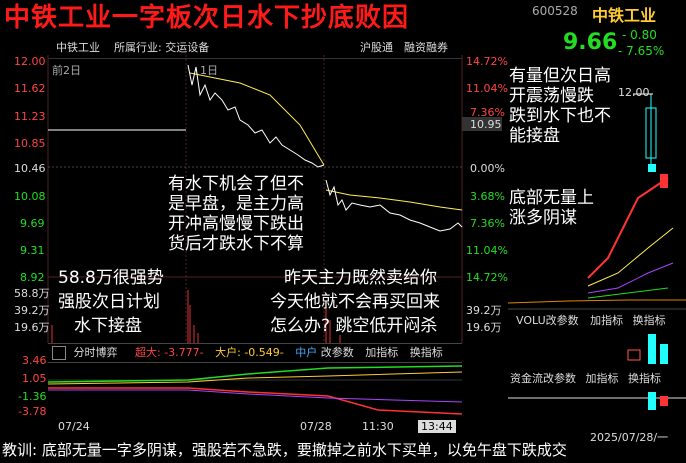 The image size is (686, 463). What do you see at coordinates (547, 320) in the screenshot?
I see `vol-tab: VOLU改参数` at bounding box center [547, 320].